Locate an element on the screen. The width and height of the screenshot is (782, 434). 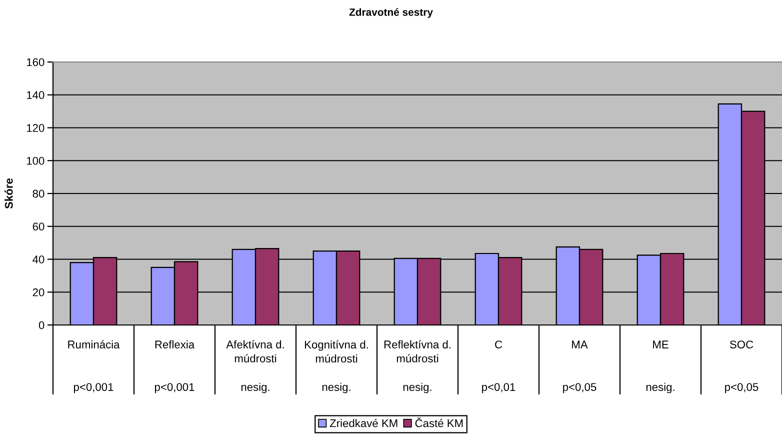
x-tick-label: SOC is located at coordinates (742, 344).